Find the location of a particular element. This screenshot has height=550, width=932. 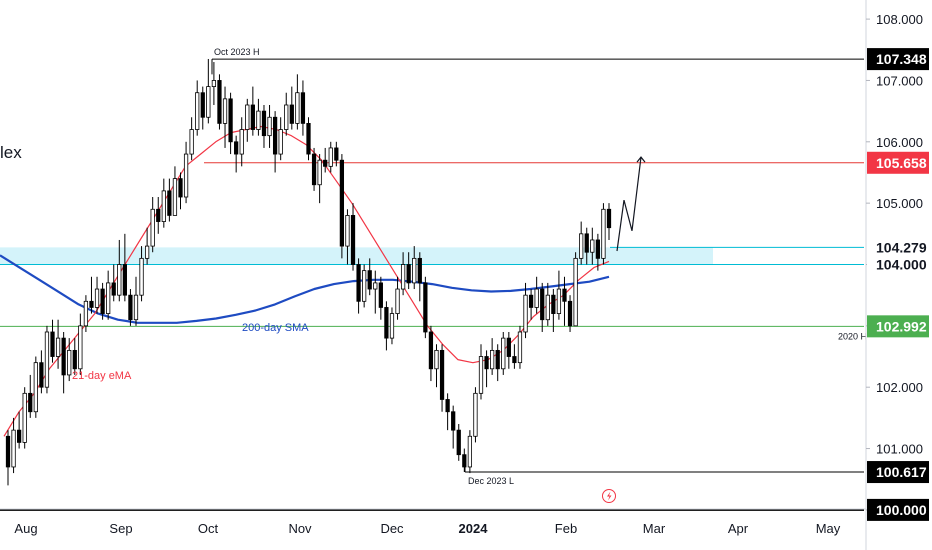

x-tick-label: Aug is located at coordinates (25, 528).